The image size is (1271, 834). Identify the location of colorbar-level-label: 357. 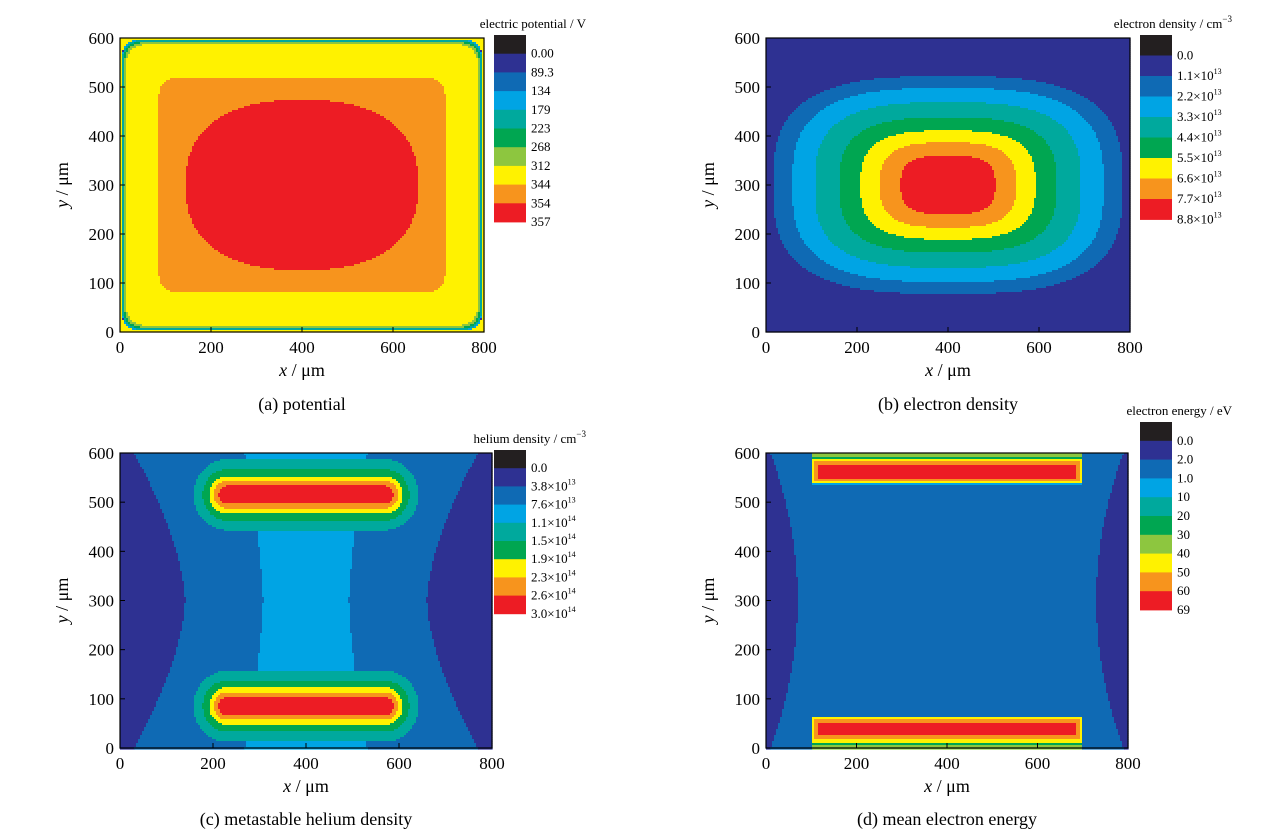
(541, 221).